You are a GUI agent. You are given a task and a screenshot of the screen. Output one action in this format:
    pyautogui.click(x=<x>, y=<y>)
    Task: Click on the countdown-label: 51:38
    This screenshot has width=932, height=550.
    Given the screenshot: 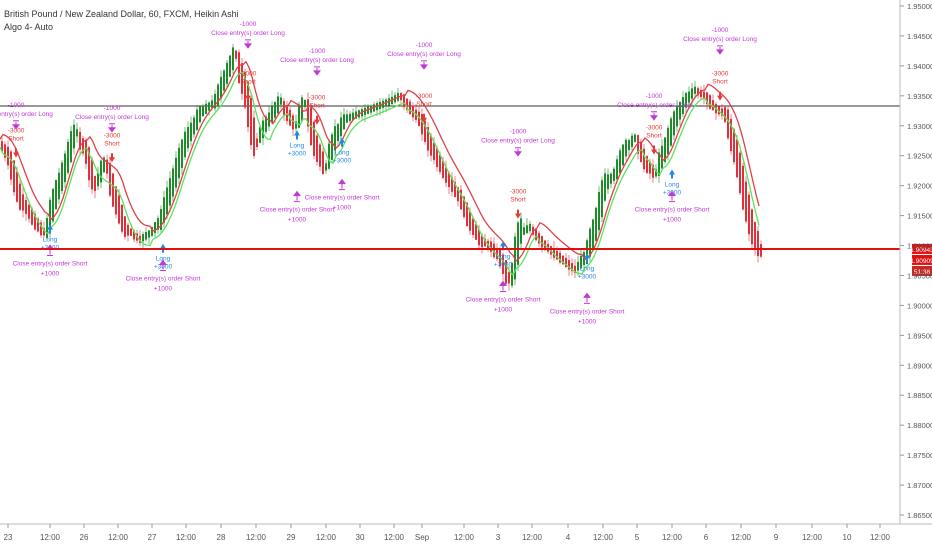 What is the action you would take?
    pyautogui.click(x=922, y=272)
    